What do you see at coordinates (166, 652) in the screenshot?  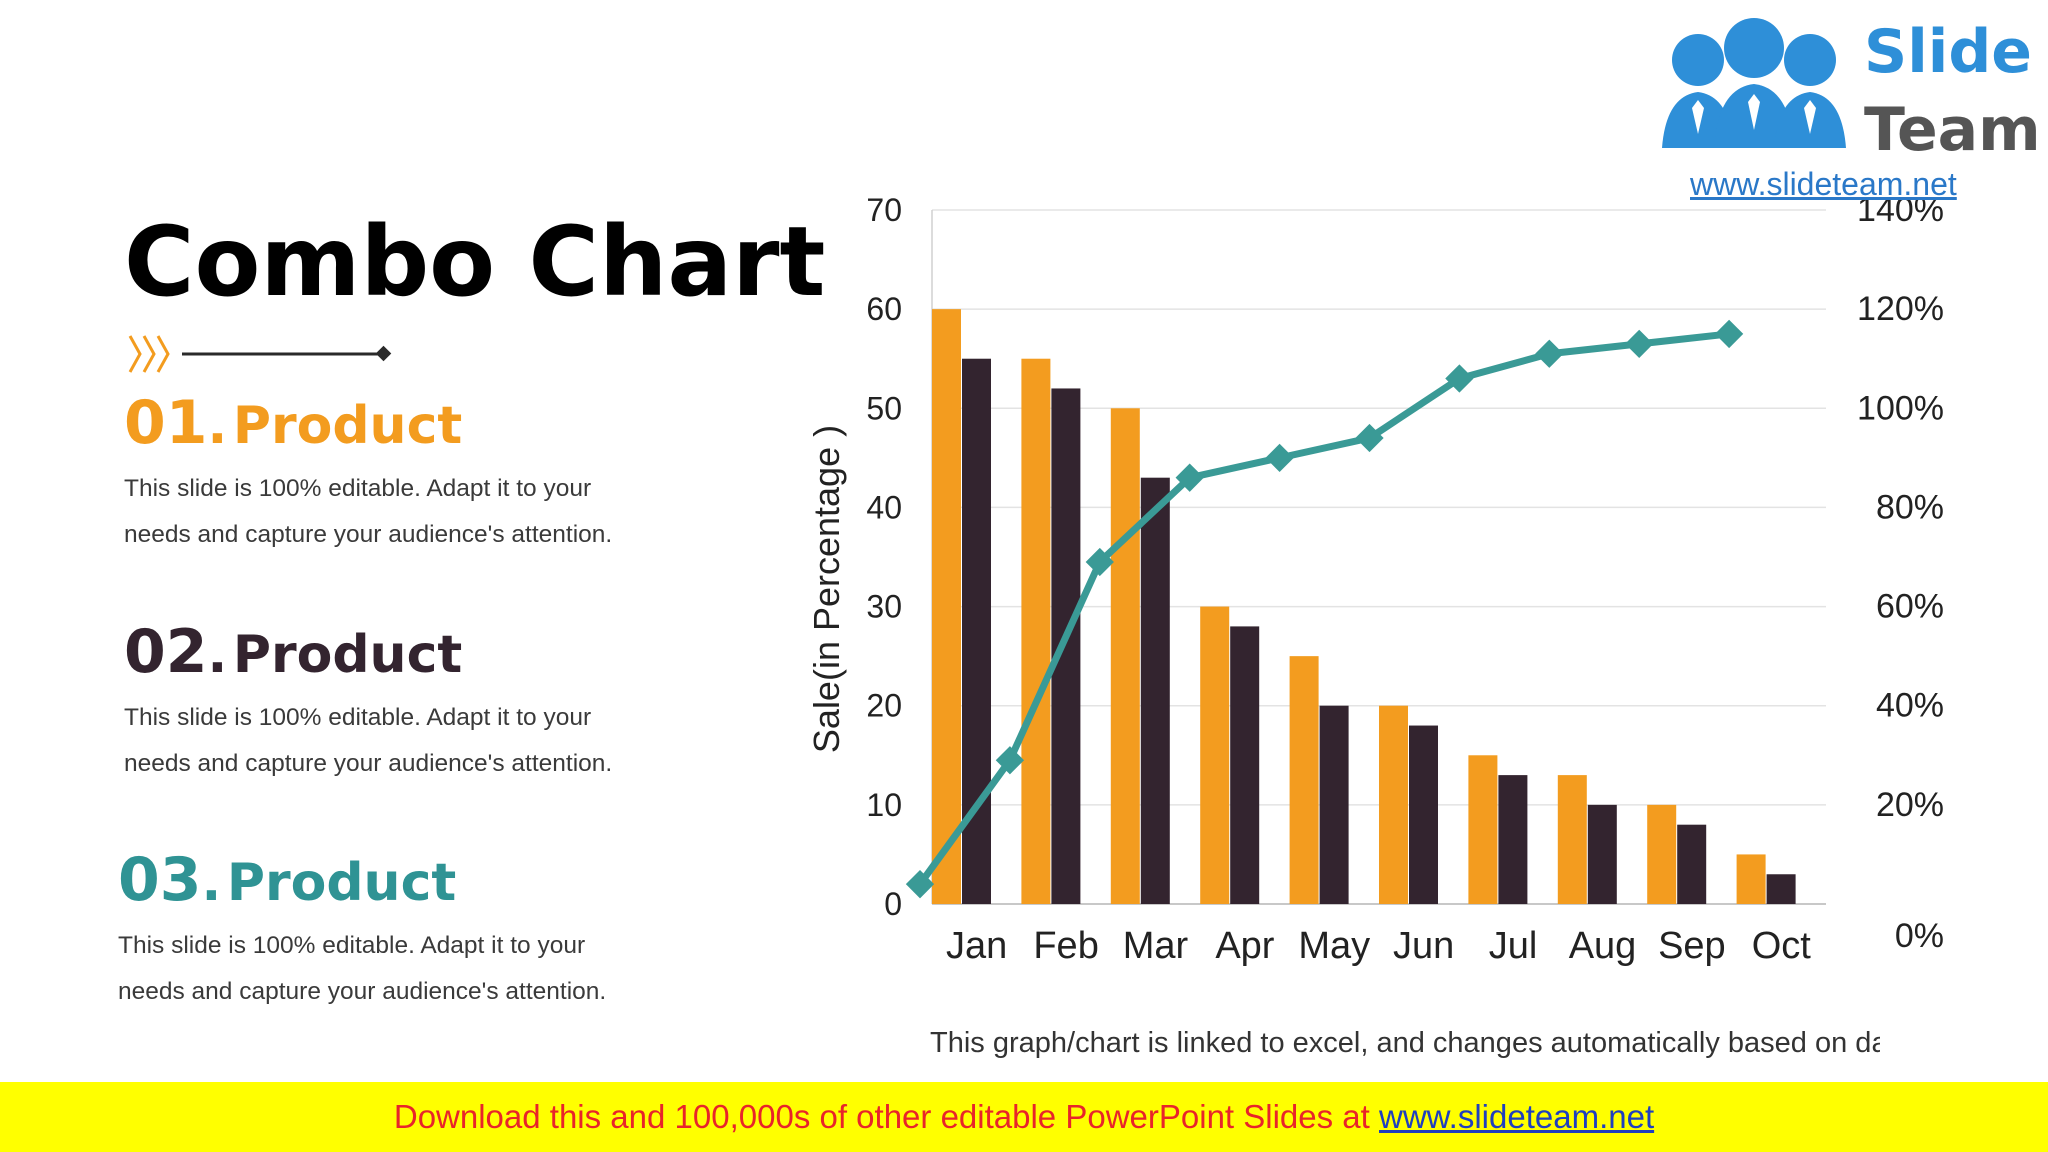 I see `product-number: 02` at bounding box center [166, 652].